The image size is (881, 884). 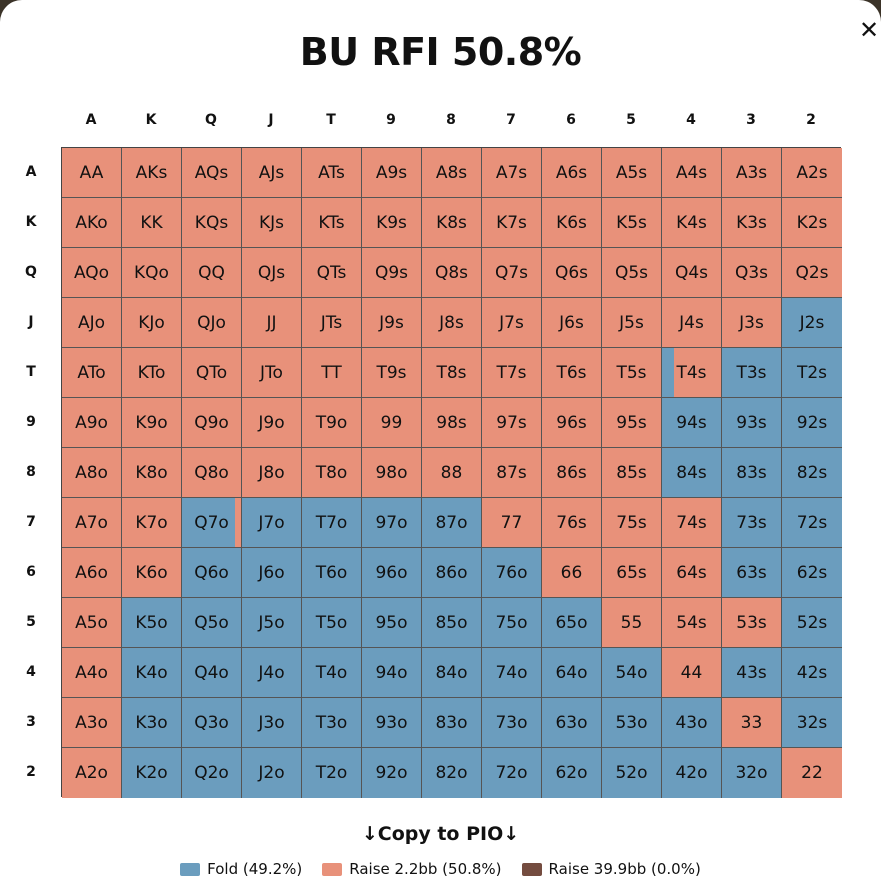 What do you see at coordinates (332, 773) in the screenshot?
I see `hand-cell: T2o` at bounding box center [332, 773].